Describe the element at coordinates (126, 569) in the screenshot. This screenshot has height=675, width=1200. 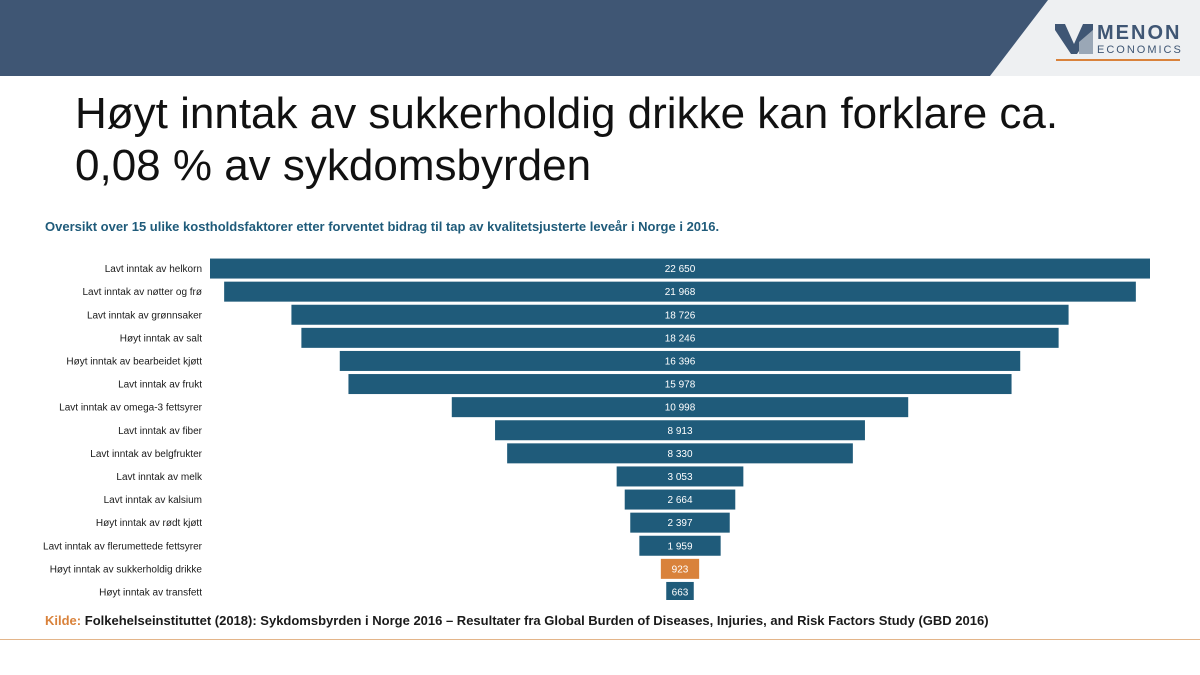
I see `category-label: Høyt inntak av sukkerholdig drikke` at that location.